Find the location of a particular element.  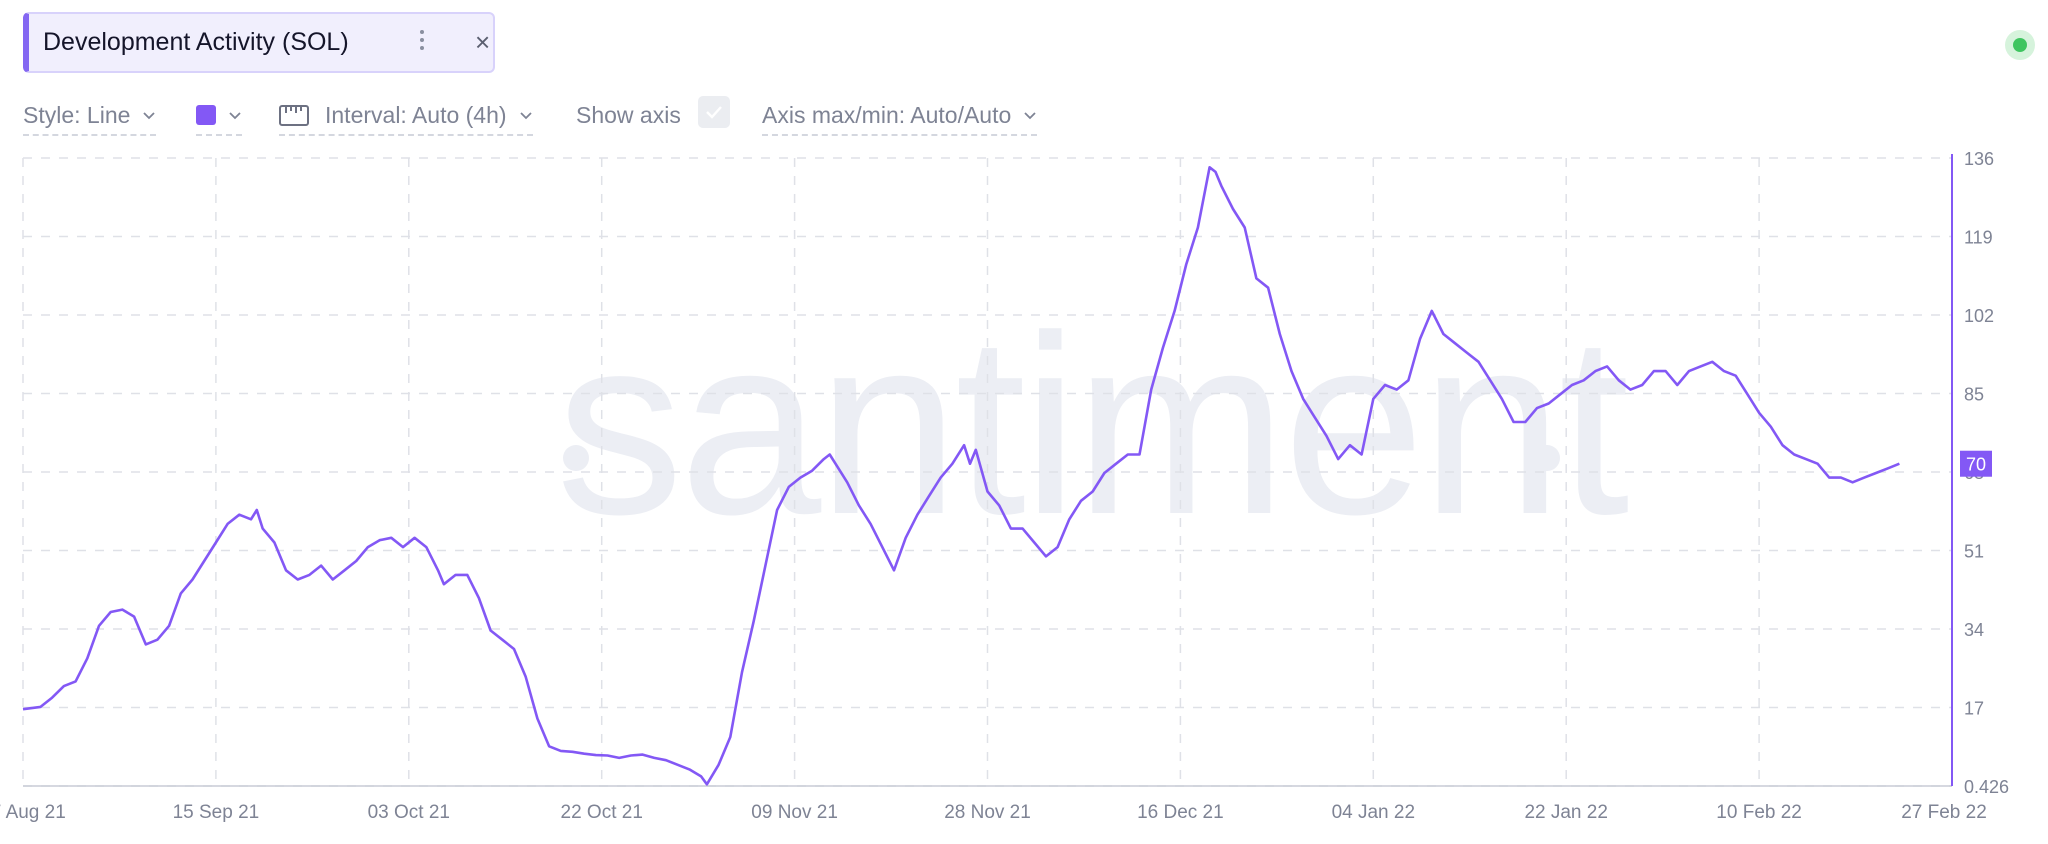

ruler-icon is located at coordinates (294, 115).